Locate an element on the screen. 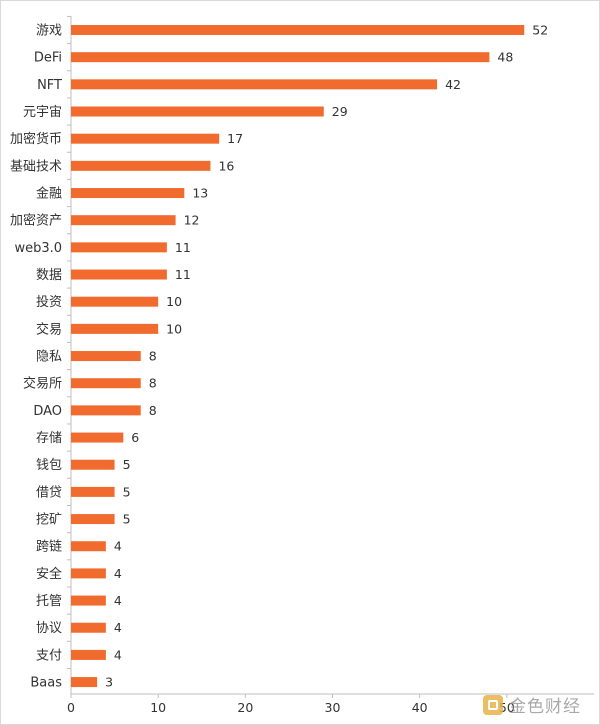 This screenshot has height=725, width=600. x-tick-label: 40 is located at coordinates (420, 707).